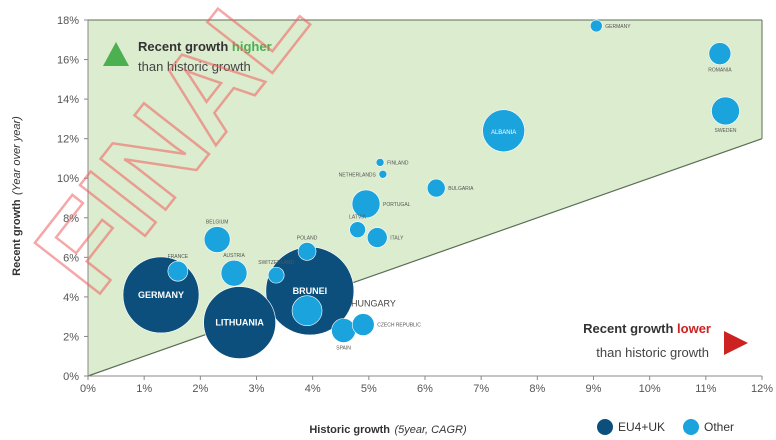 The width and height of the screenshot is (776, 440). Describe the element at coordinates (630, 328) in the screenshot. I see `lower-annotation-bold: Recent growth` at that location.